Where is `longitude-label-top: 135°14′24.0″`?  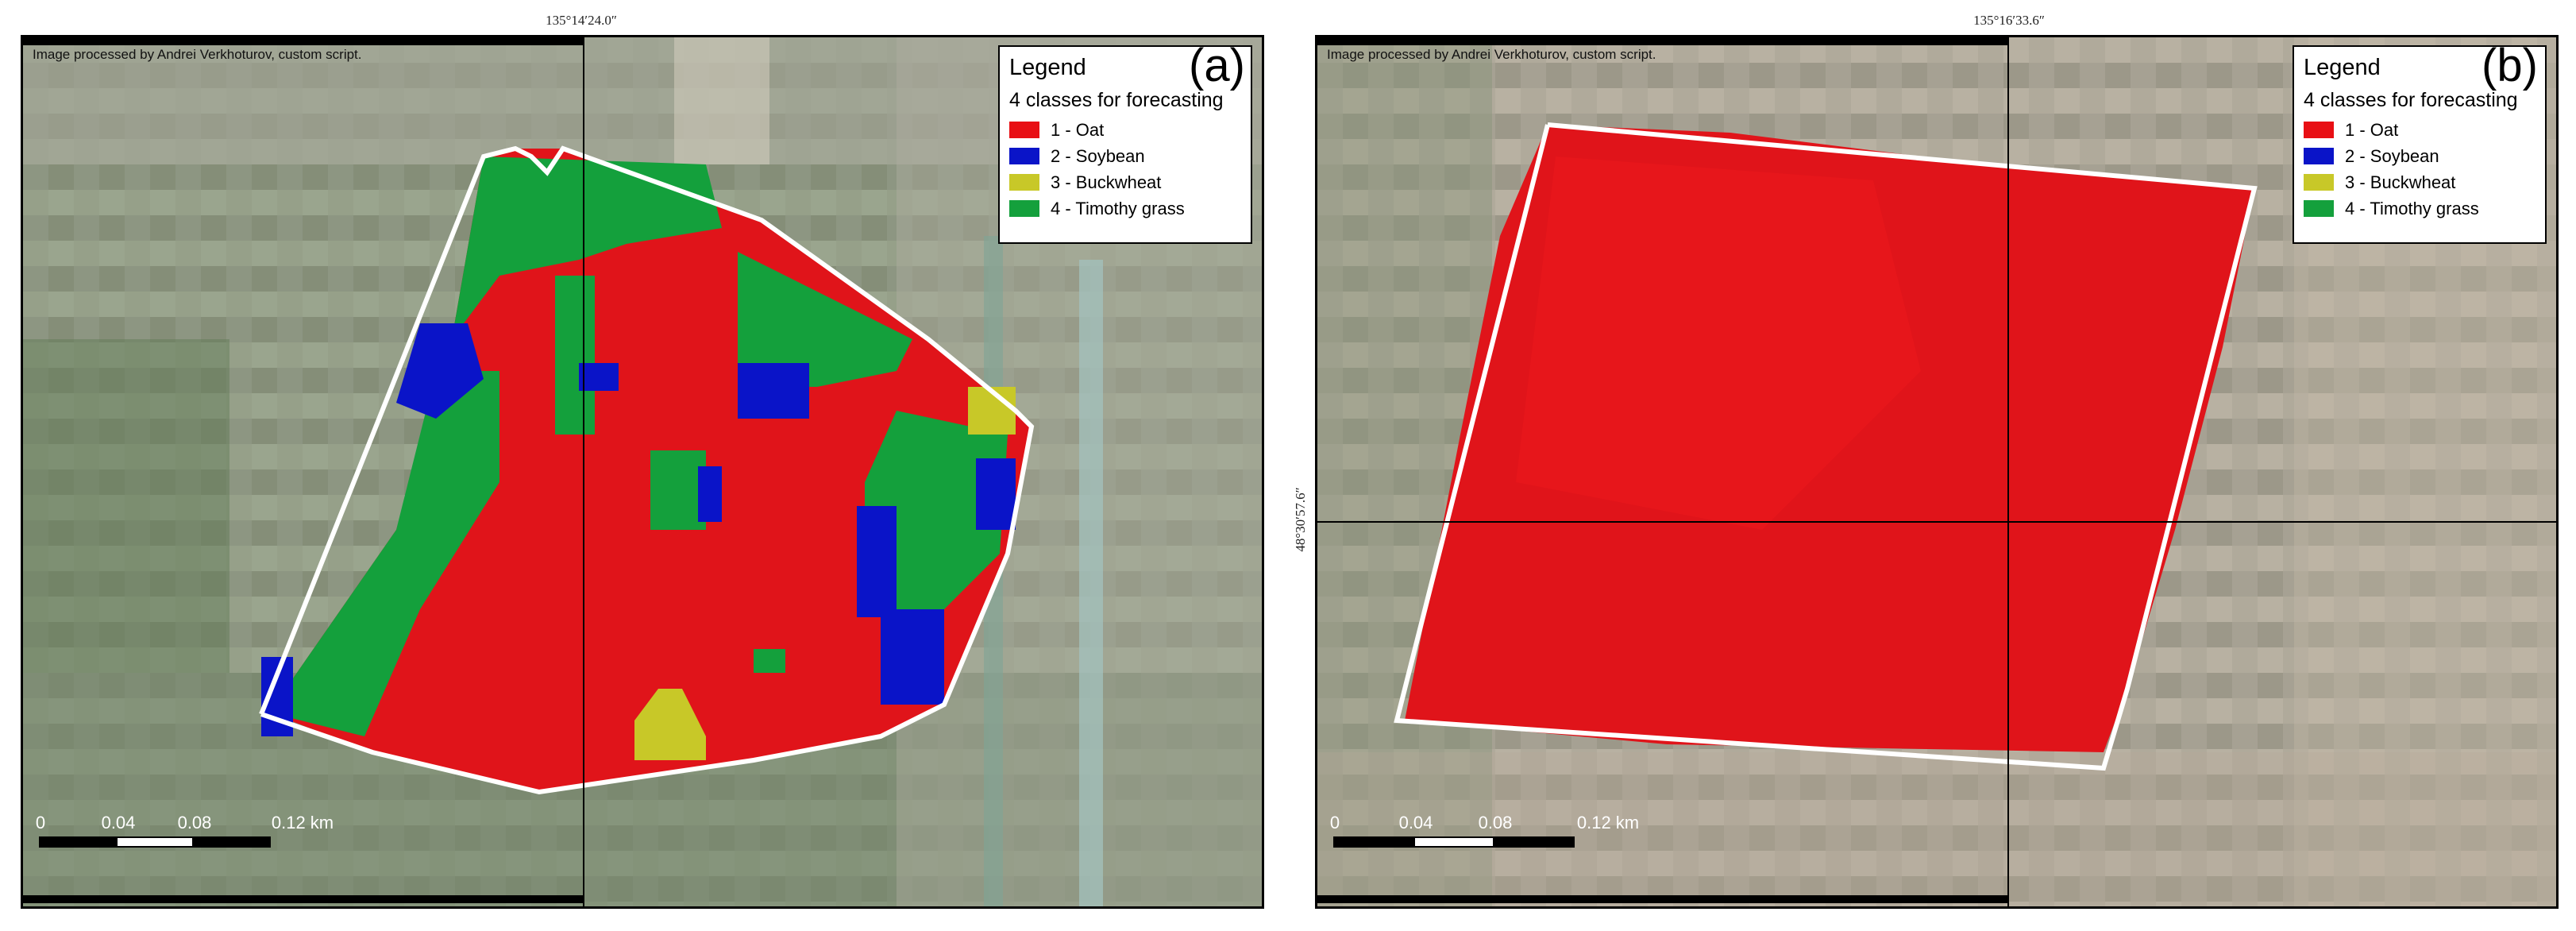 longitude-label-top: 135°14′24.0″ is located at coordinates (581, 20).